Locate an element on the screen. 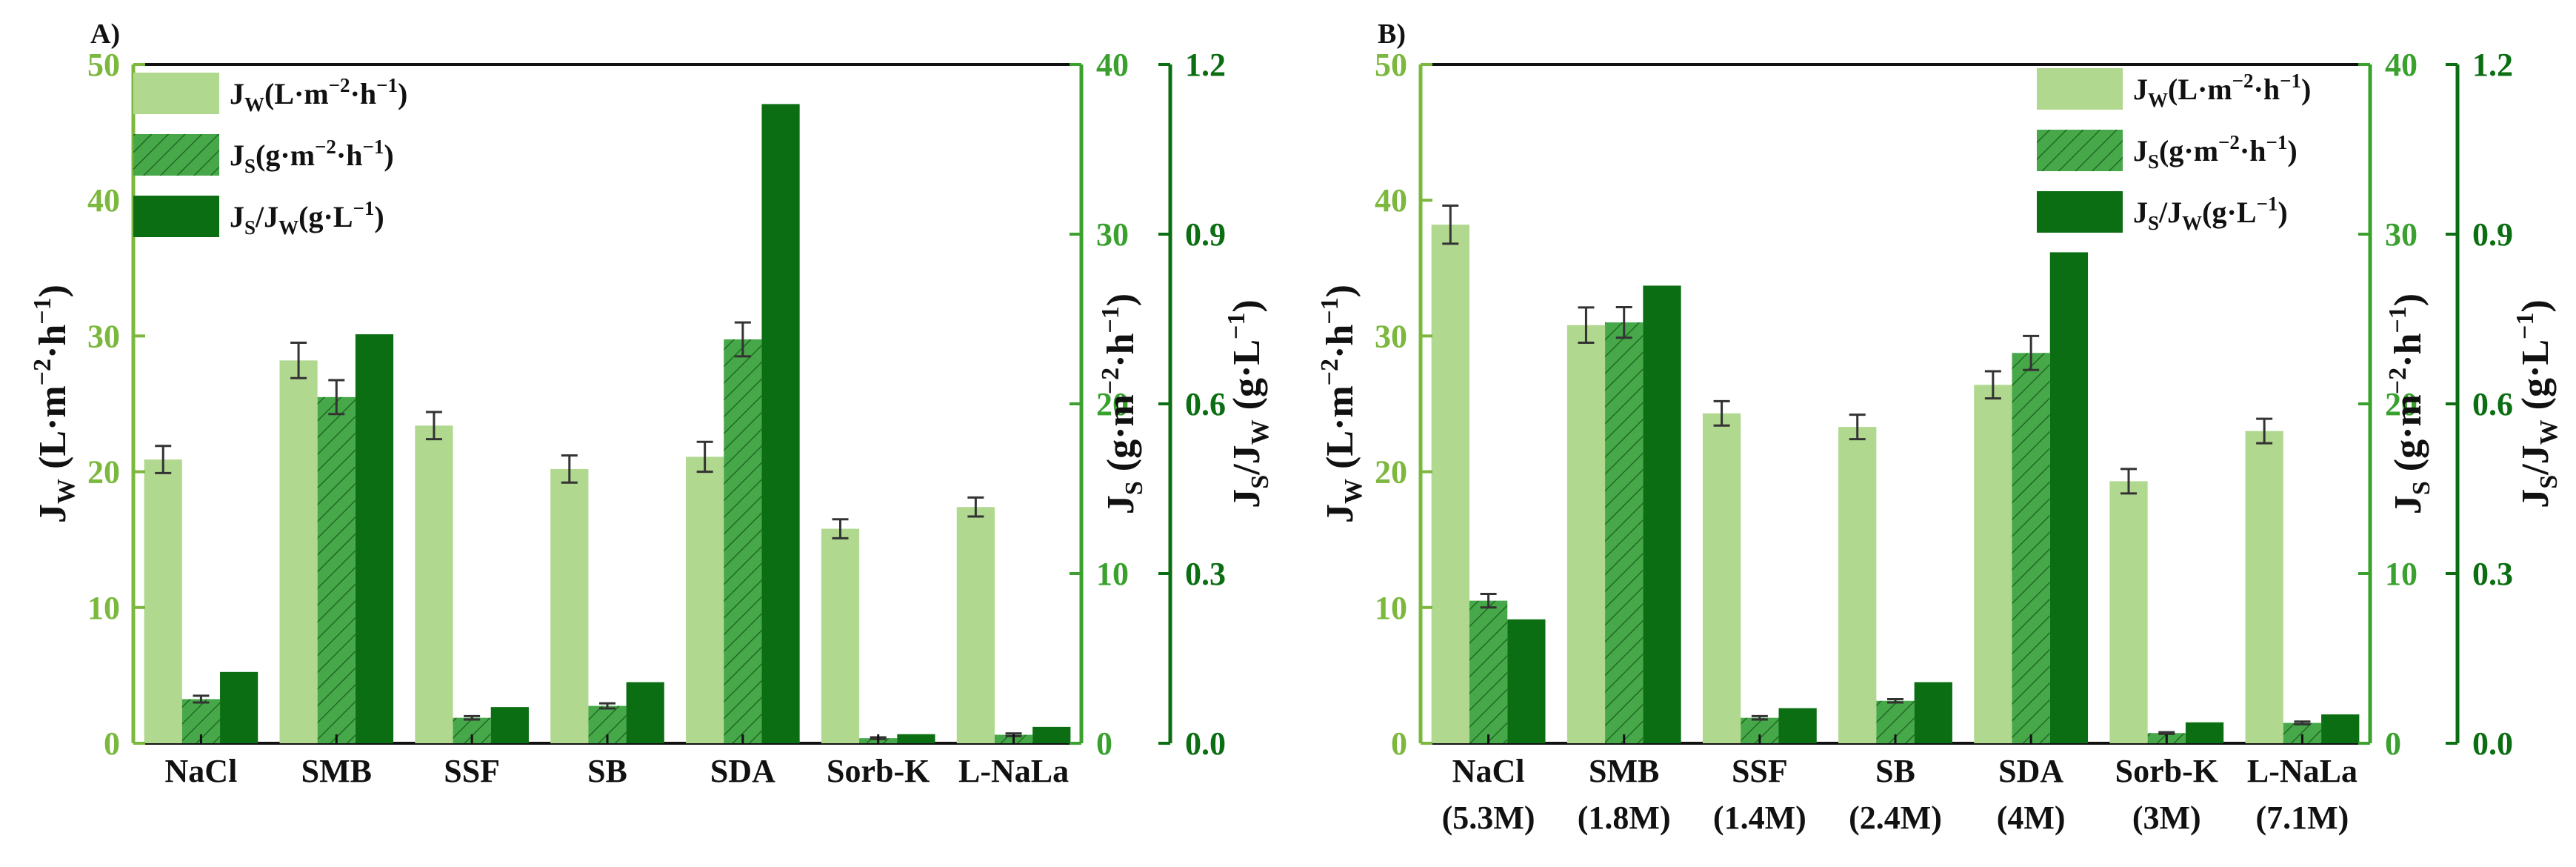  x-tick-sublabel: (1.4M) is located at coordinates (1759, 818).